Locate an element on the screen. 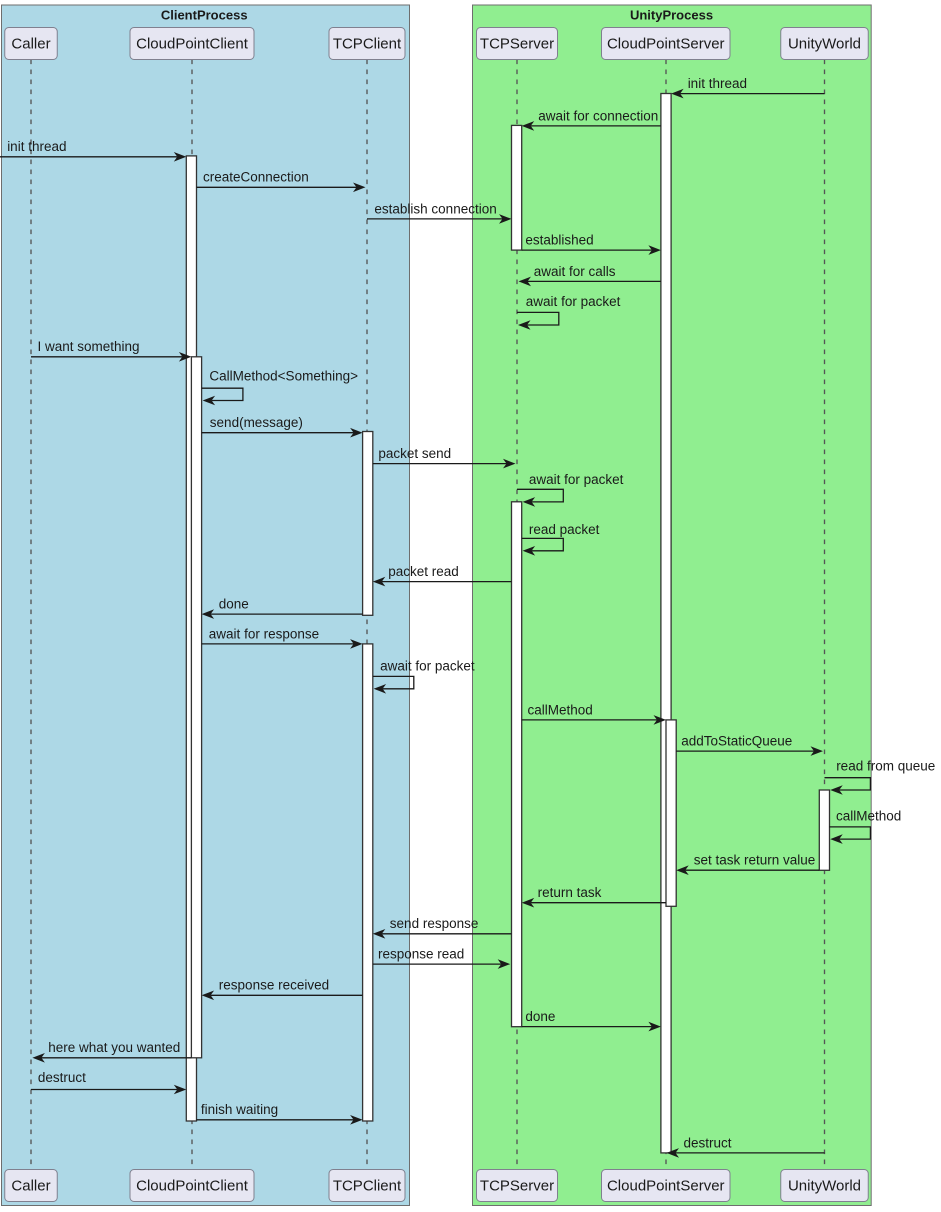 The image size is (941, 1212). svg-text: send response is located at coordinates (434, 923).